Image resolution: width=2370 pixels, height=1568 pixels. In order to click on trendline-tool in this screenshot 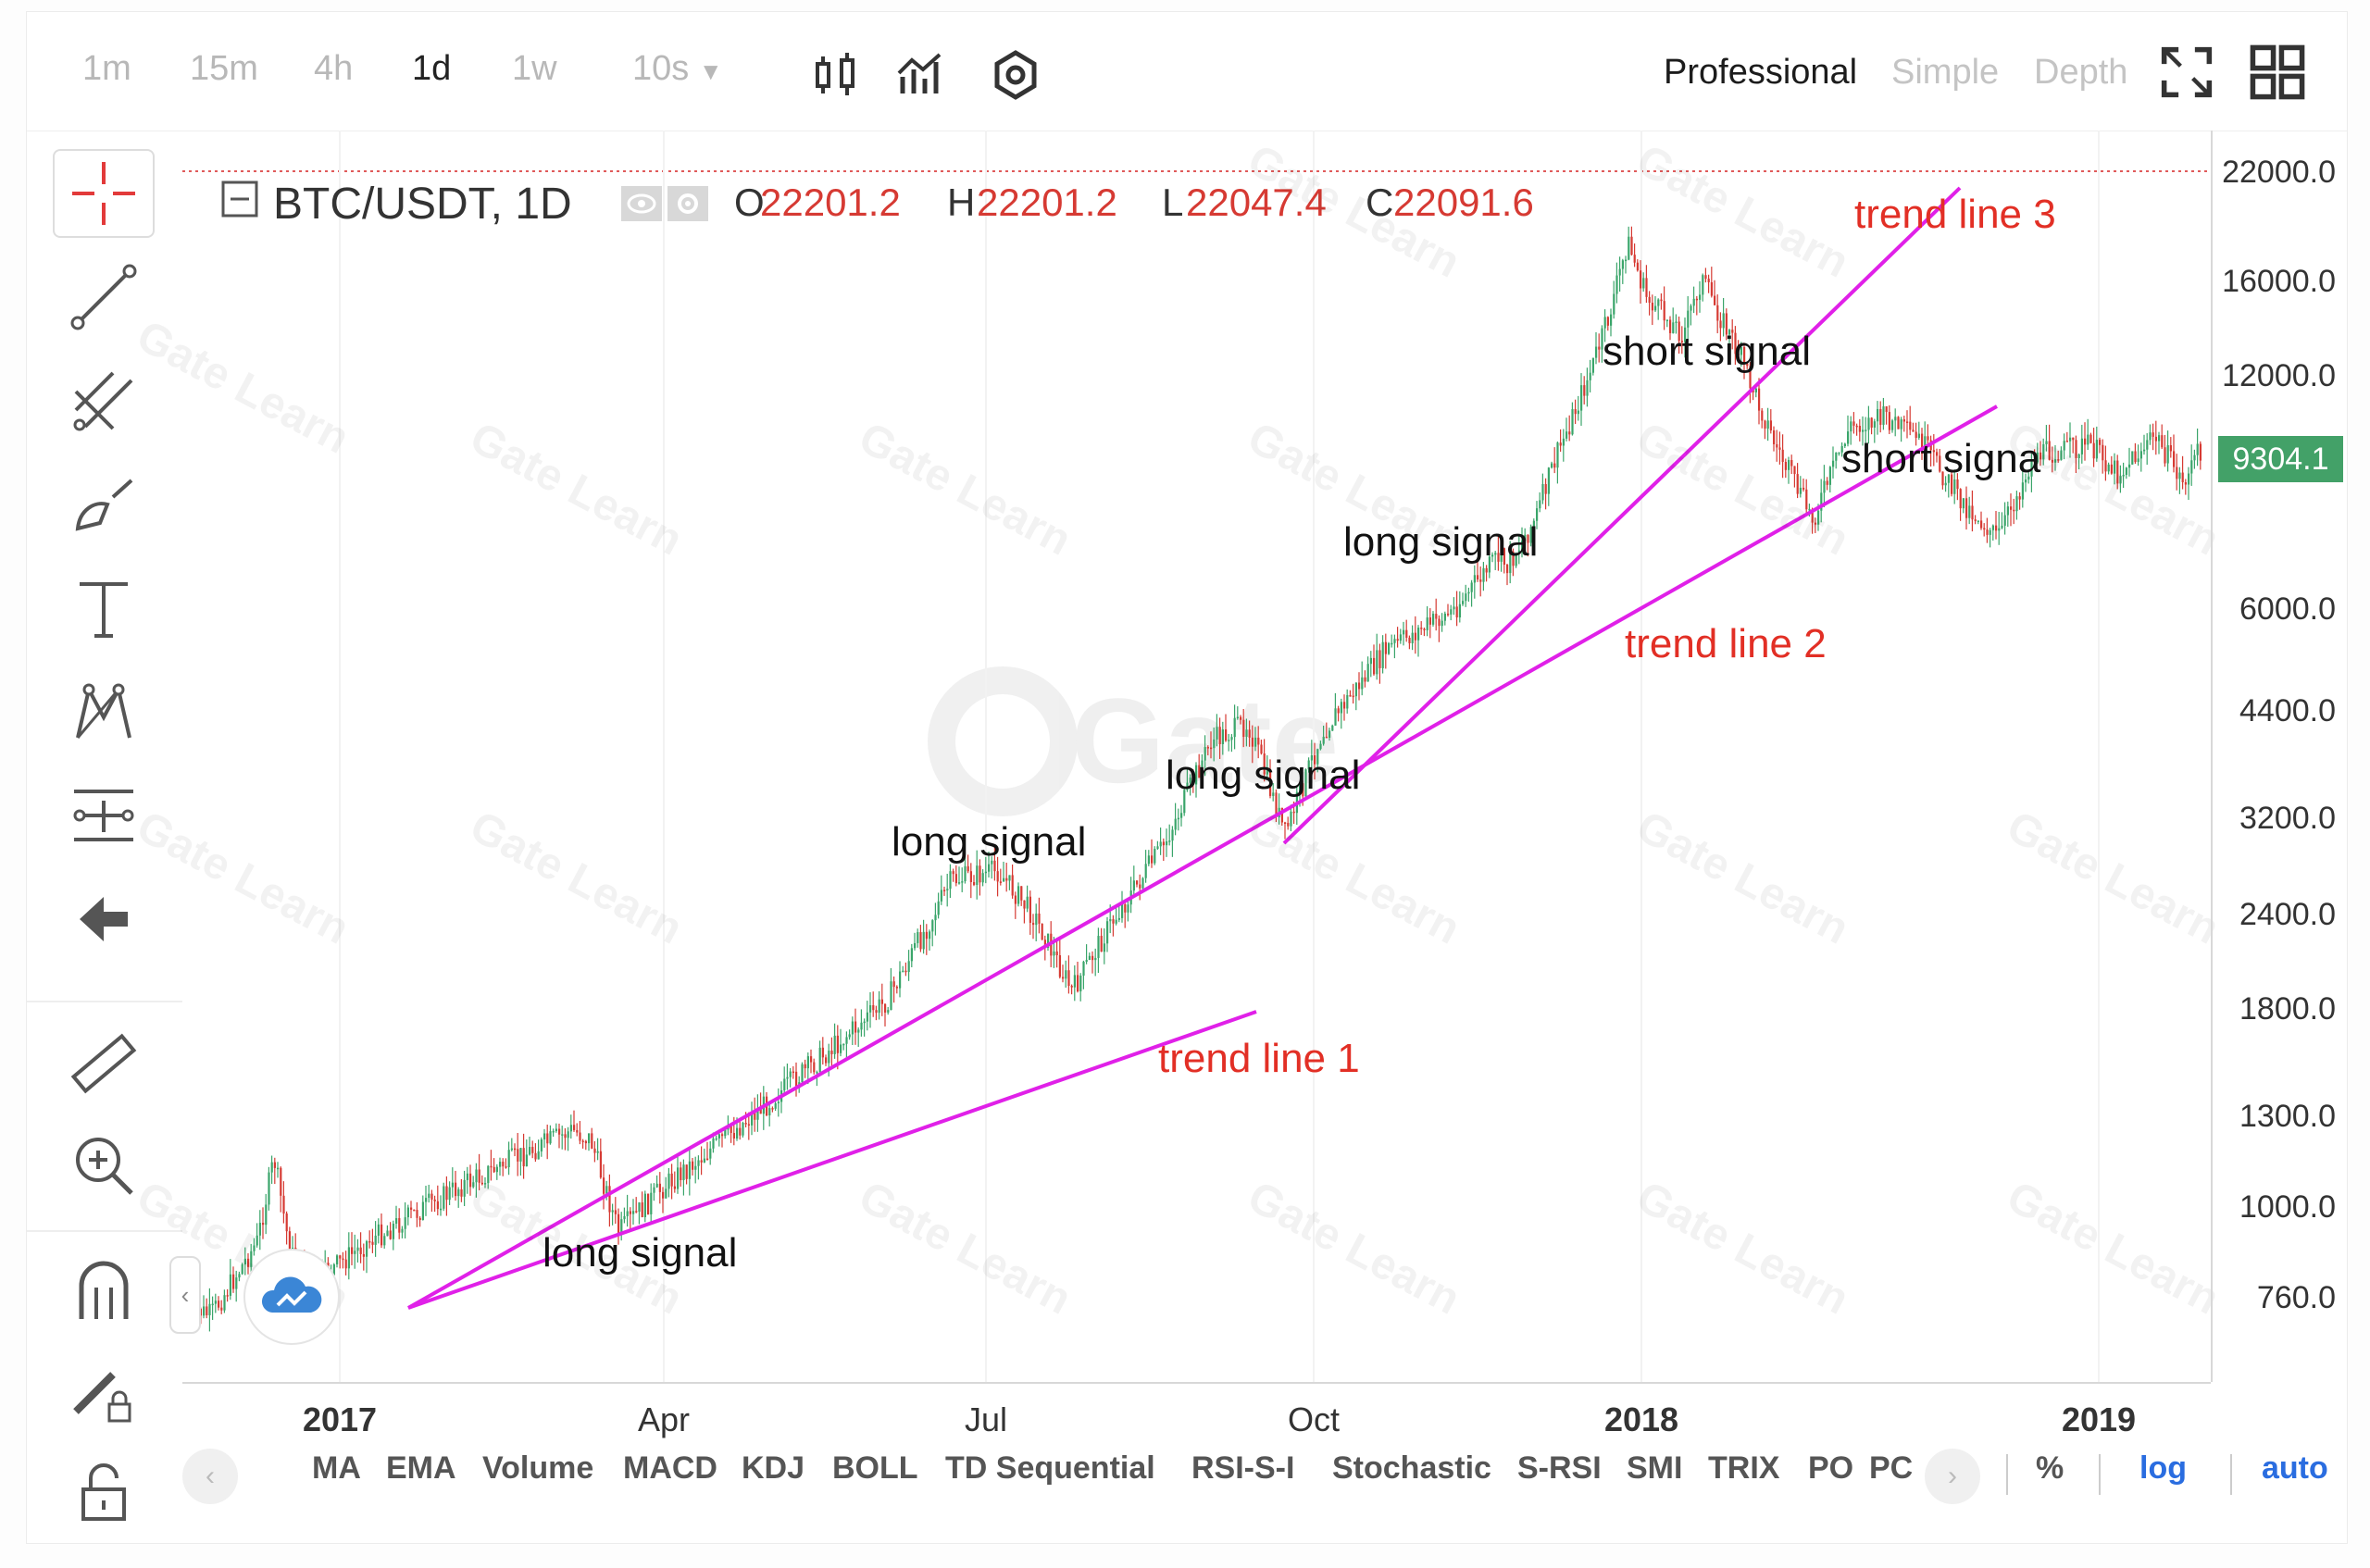, I will do `click(104, 297)`.